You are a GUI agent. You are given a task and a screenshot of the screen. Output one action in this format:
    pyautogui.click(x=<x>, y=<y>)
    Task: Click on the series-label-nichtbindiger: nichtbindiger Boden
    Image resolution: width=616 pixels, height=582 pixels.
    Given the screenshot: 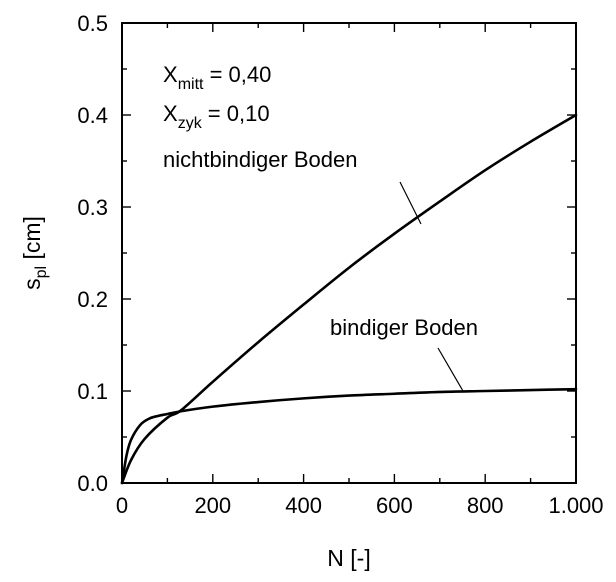 What is the action you would take?
    pyautogui.click(x=260, y=159)
    